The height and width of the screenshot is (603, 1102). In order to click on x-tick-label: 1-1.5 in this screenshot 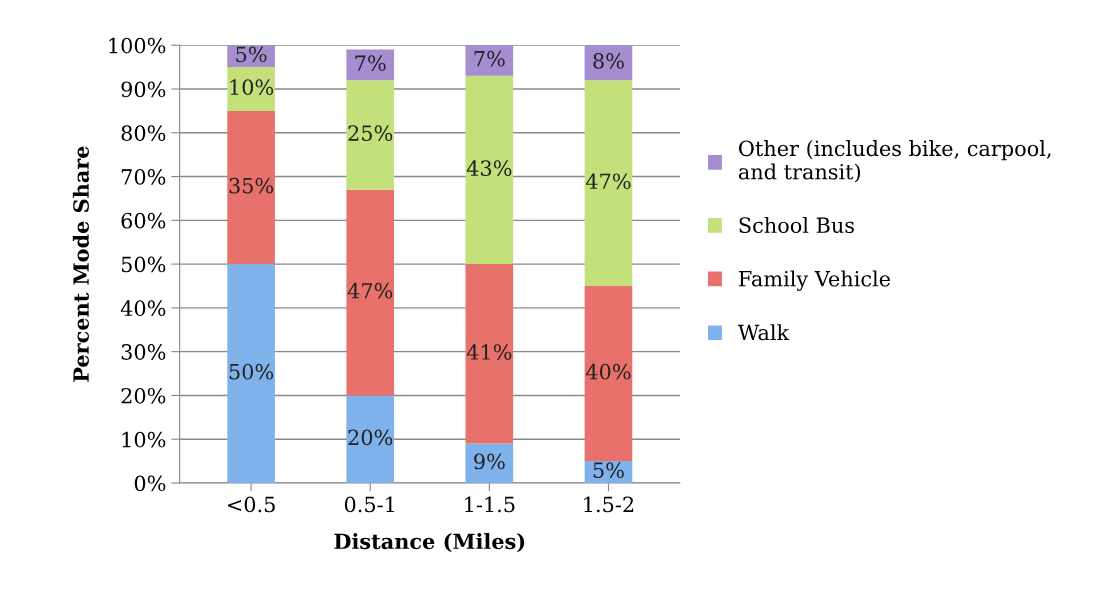, I will do `click(490, 504)`.